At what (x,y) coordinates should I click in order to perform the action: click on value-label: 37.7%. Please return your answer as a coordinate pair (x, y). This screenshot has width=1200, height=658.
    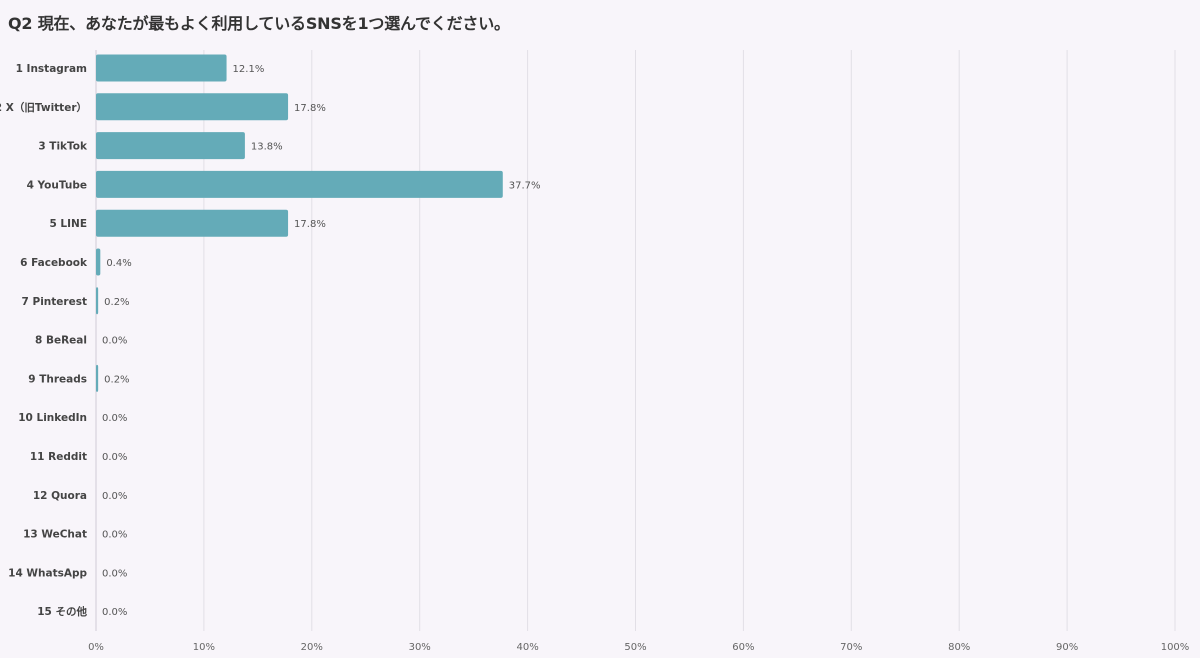
    Looking at the image, I should click on (525, 185).